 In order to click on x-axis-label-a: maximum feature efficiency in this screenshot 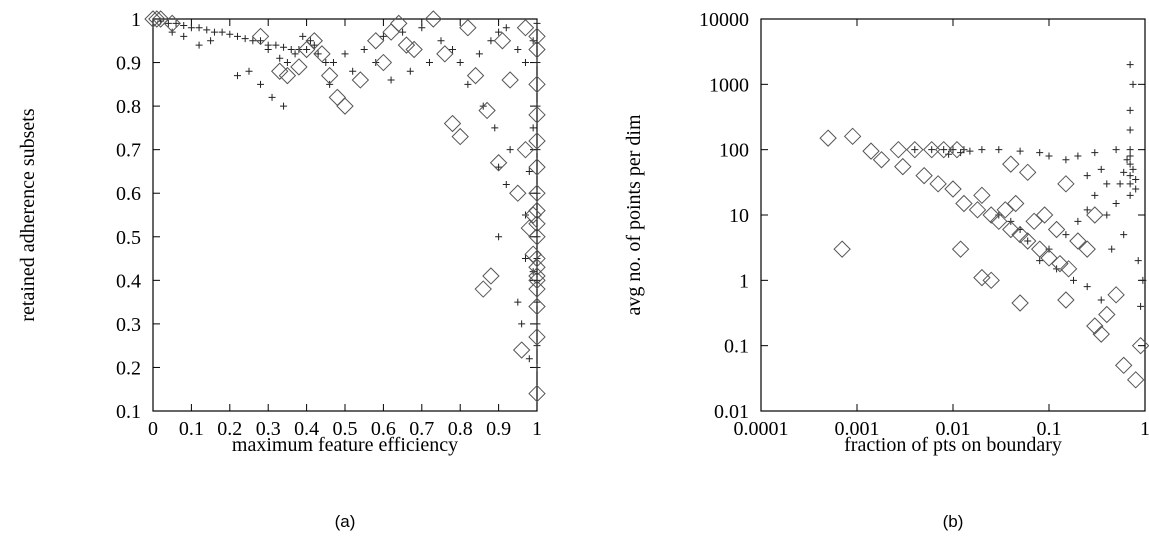, I will do `click(345, 445)`.